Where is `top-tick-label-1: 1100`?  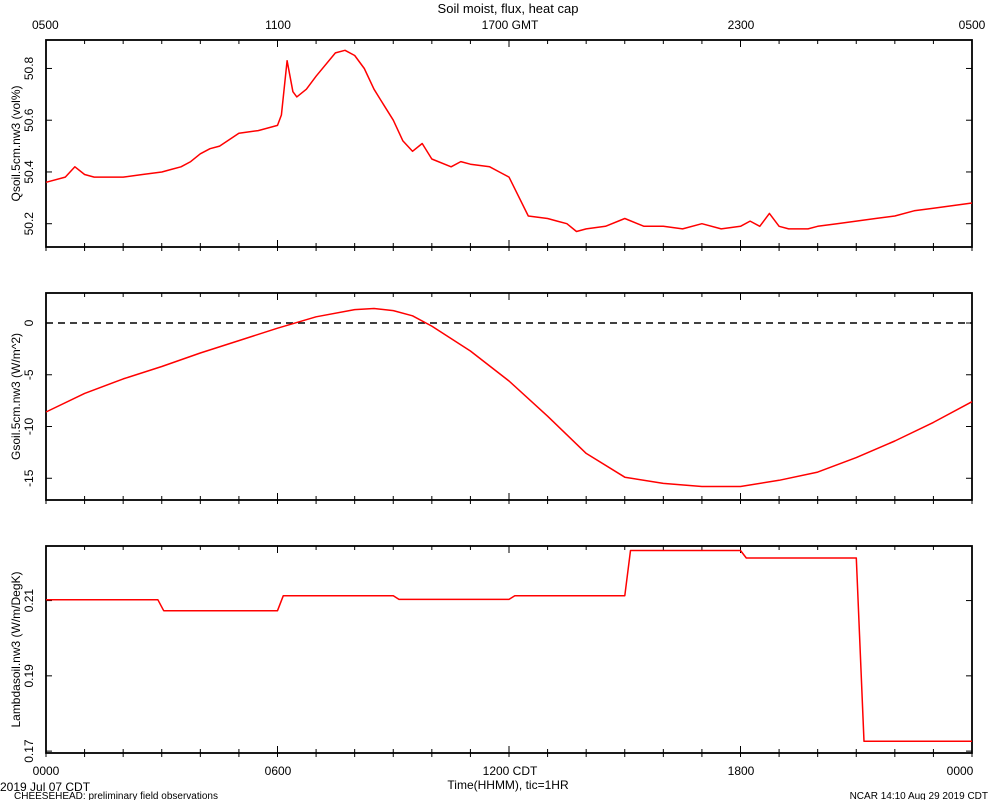 top-tick-label-1: 1100 is located at coordinates (278, 25).